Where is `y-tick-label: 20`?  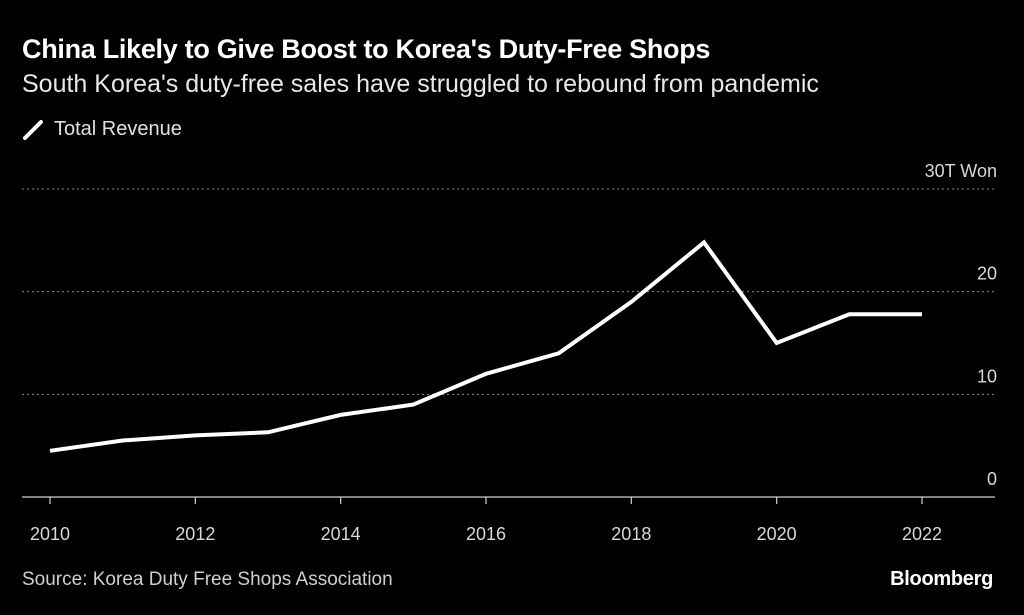 y-tick-label: 20 is located at coordinates (987, 274).